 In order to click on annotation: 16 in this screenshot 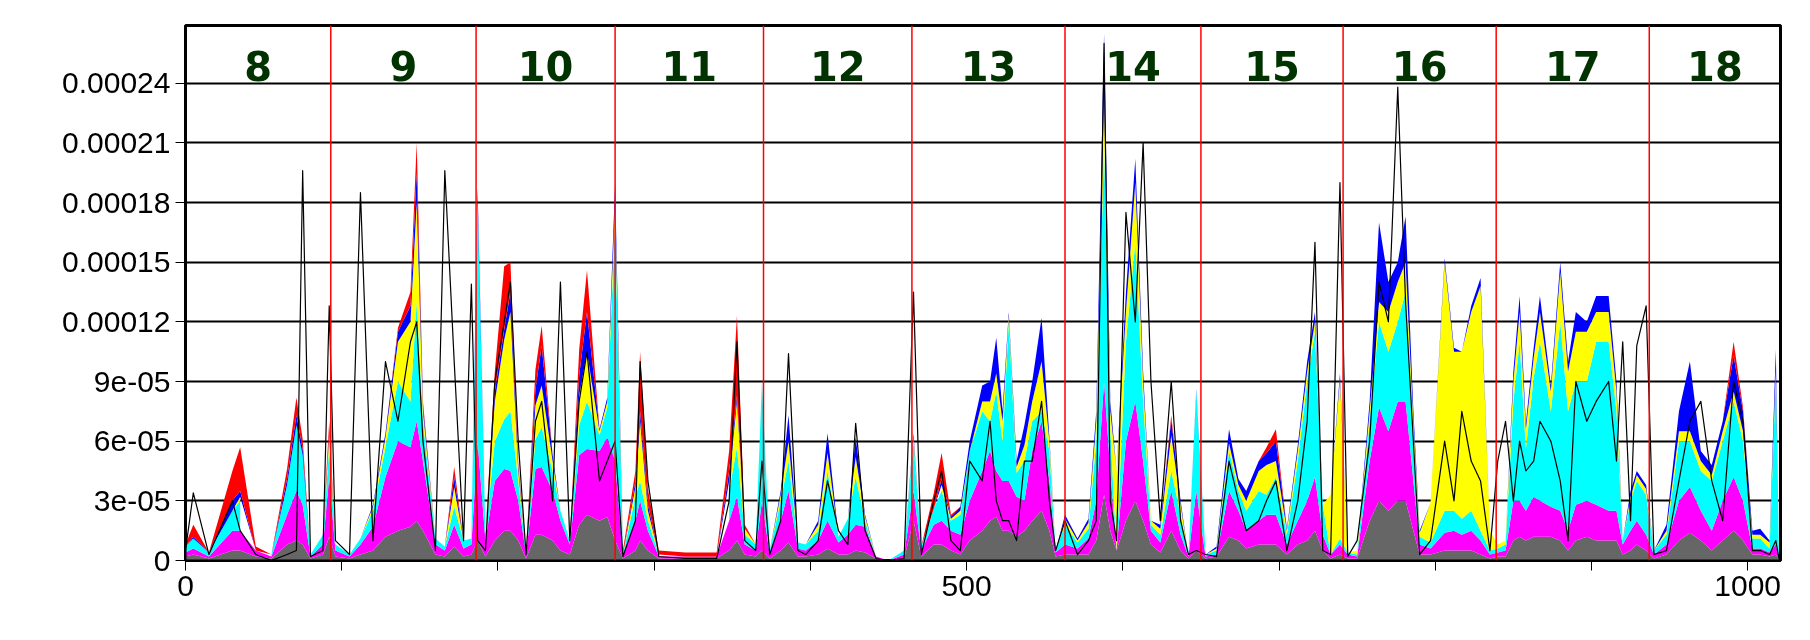, I will do `click(1419, 66)`.